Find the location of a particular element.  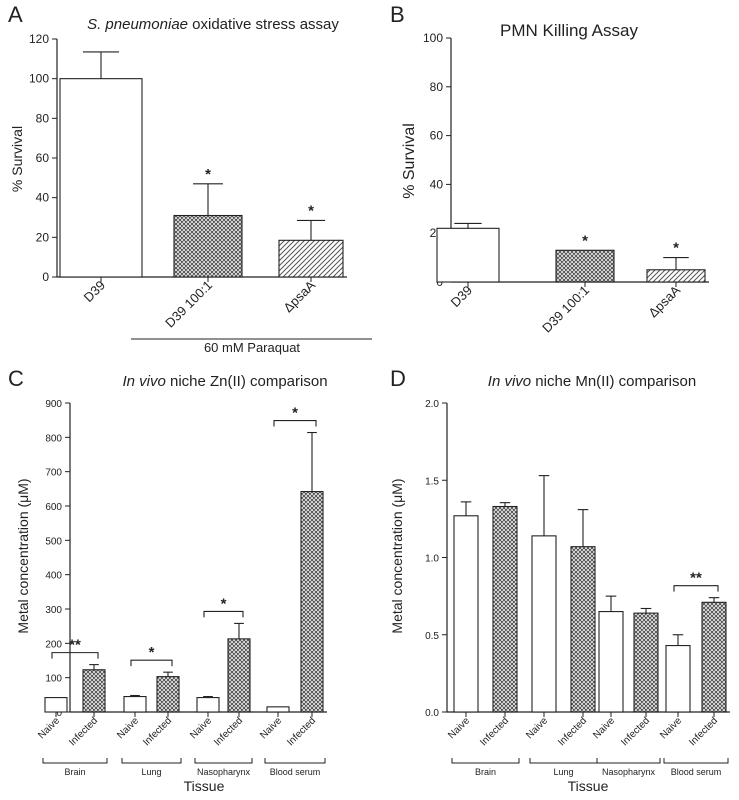

panel-d-group-label: Nasopharynx is located at coordinates (629, 772).